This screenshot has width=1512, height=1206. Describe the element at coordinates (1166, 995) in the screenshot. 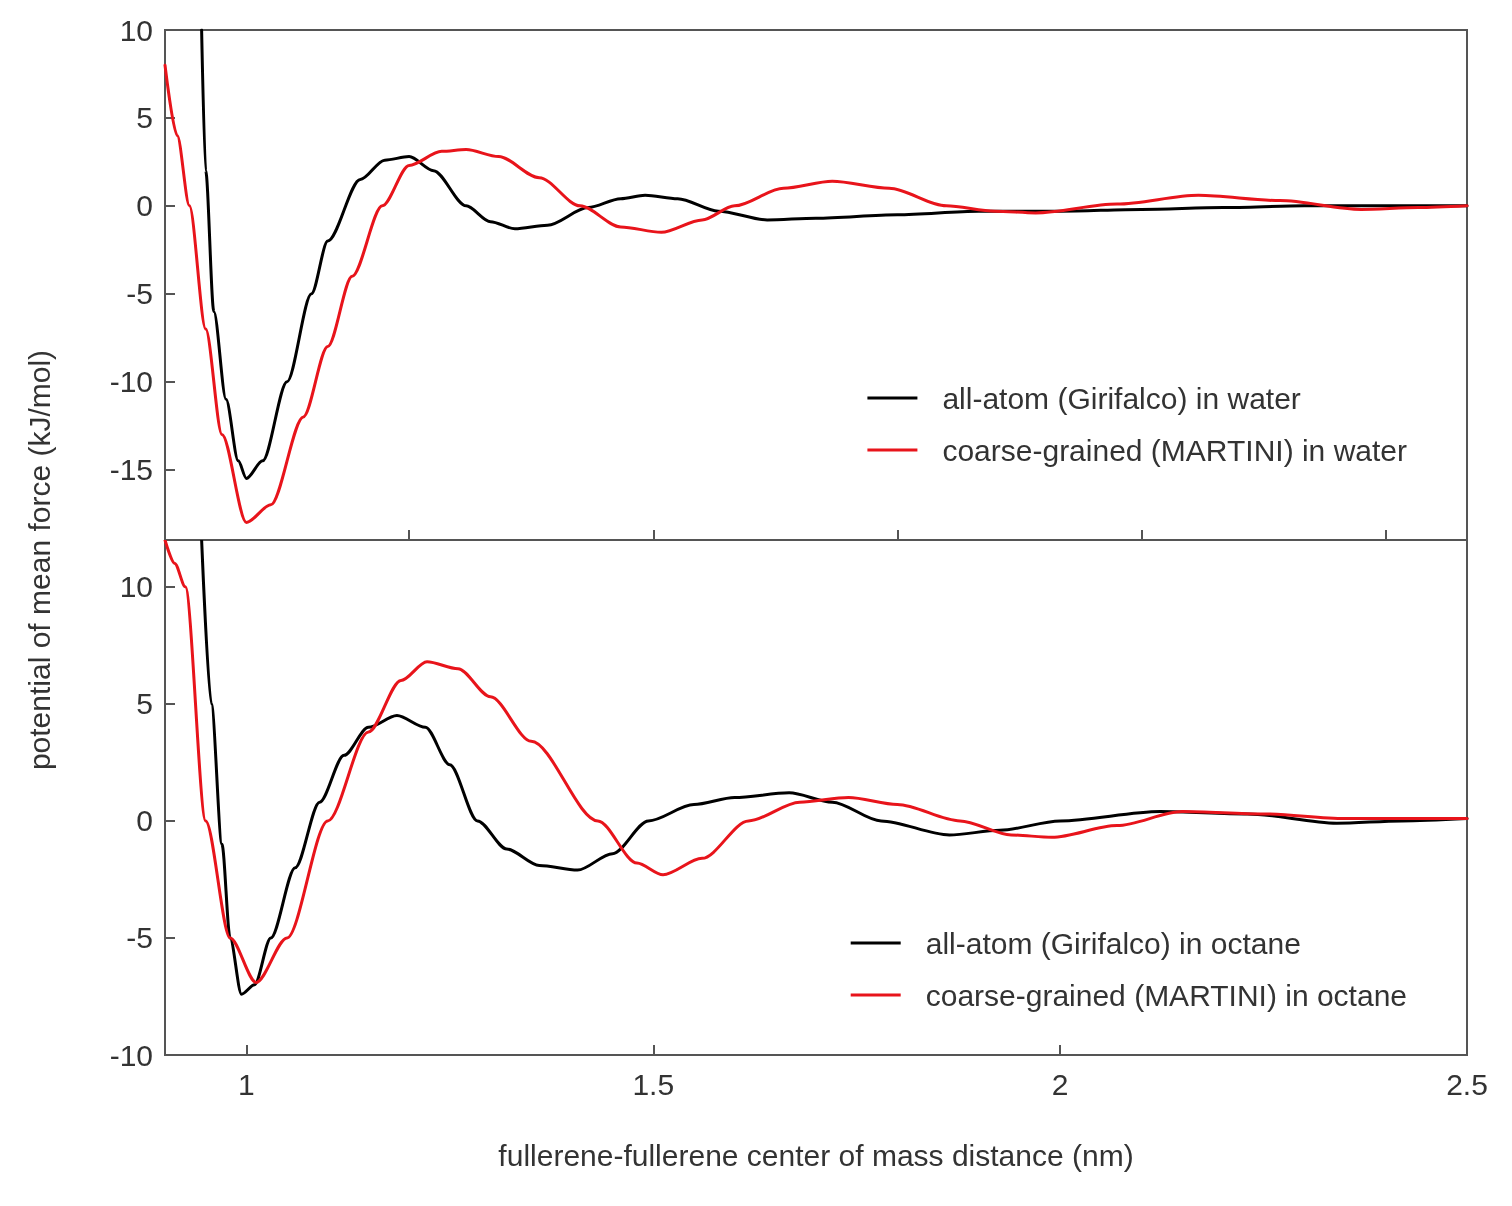

I see `legend-label: coarse-grained (MARTINI) in octane` at that location.